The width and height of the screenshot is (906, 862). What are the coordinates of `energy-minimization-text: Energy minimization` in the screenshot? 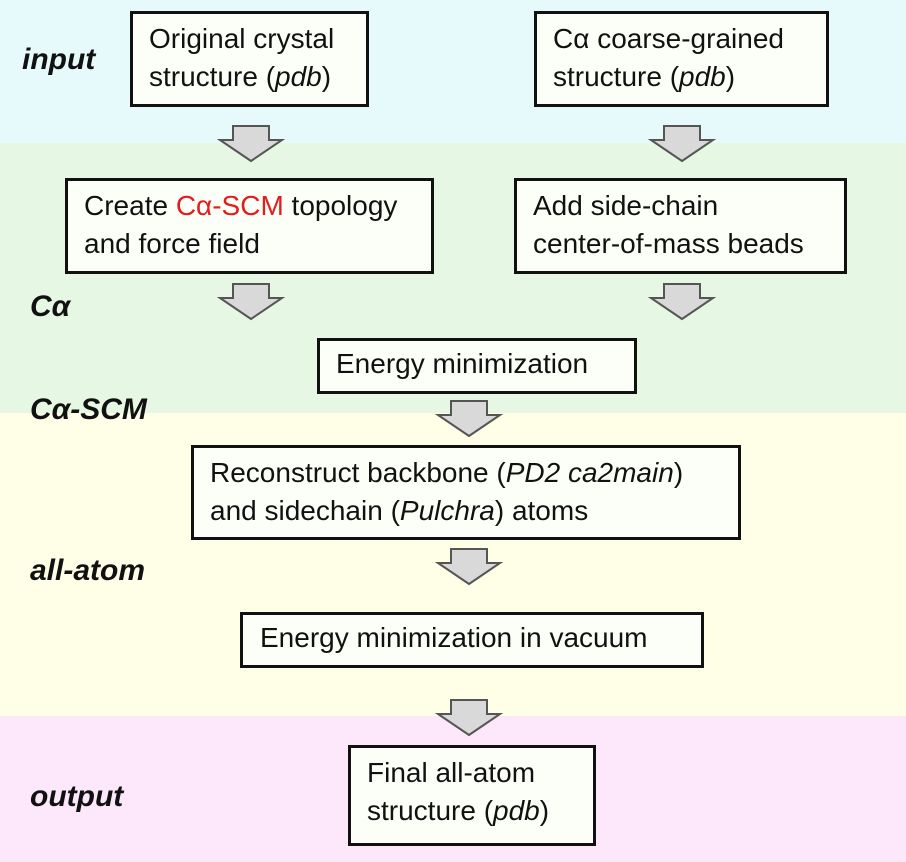 It's located at (462, 363).